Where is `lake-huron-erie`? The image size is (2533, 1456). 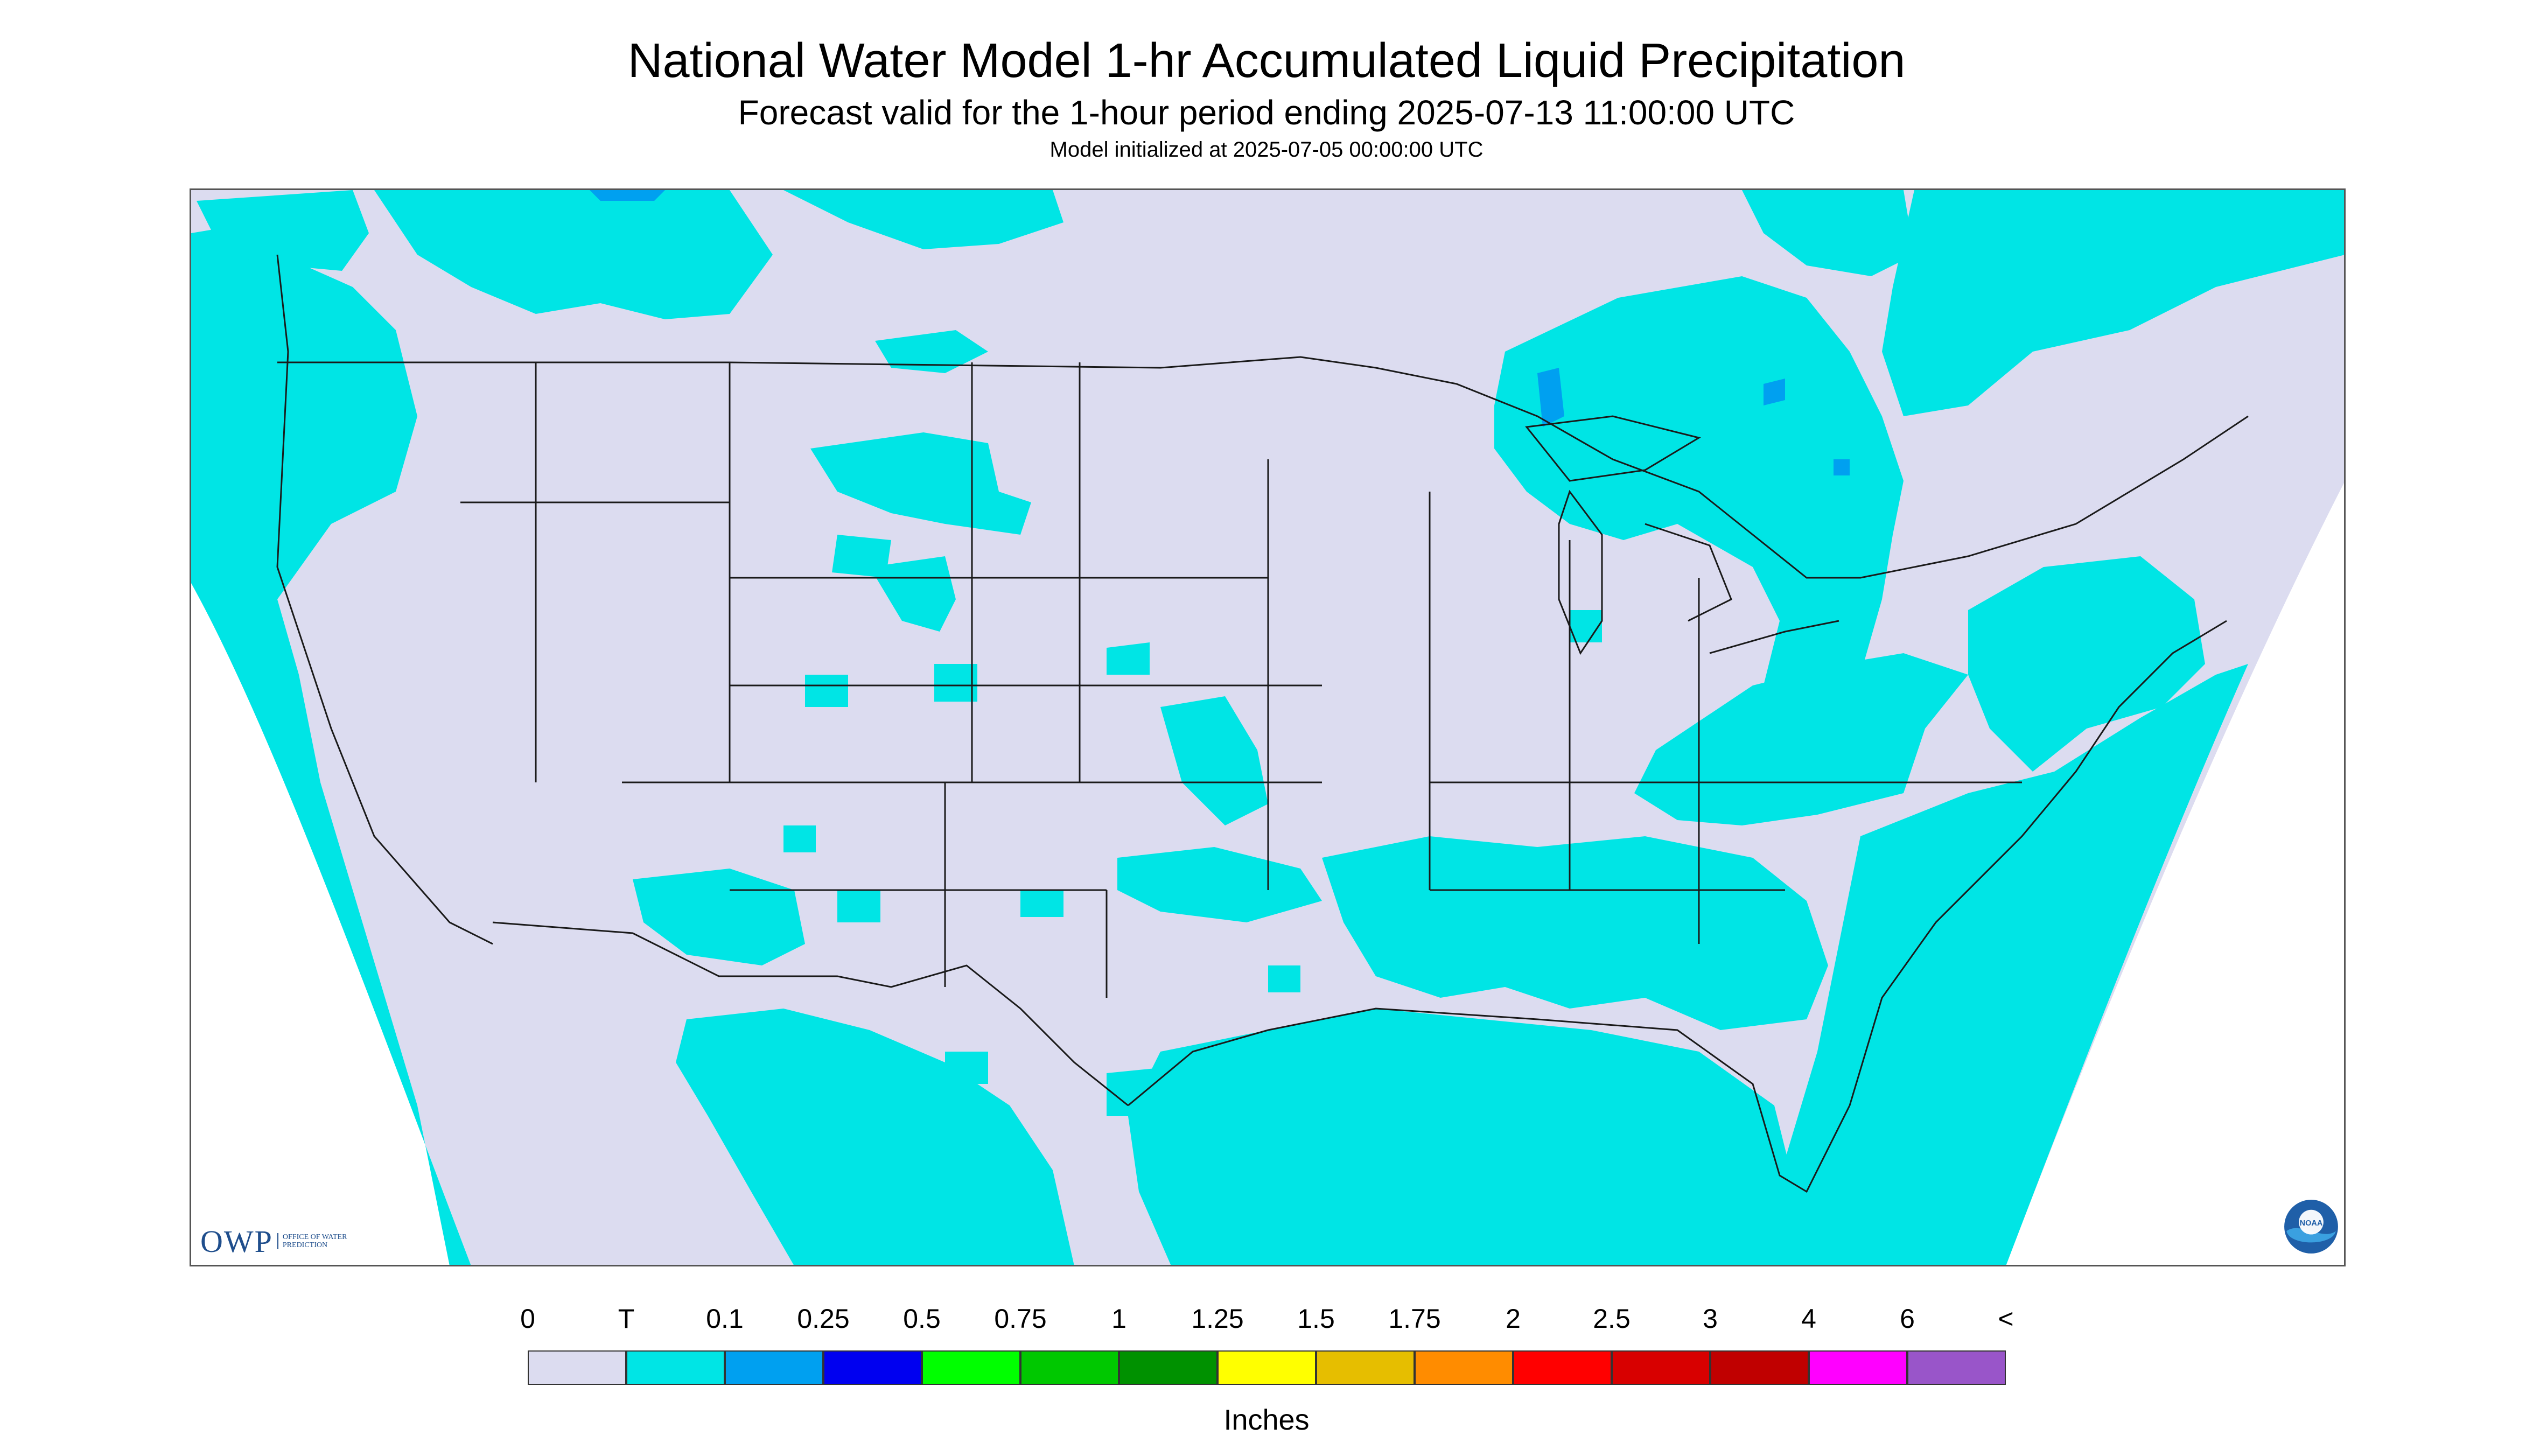
lake-huron-erie is located at coordinates (1742, 588).